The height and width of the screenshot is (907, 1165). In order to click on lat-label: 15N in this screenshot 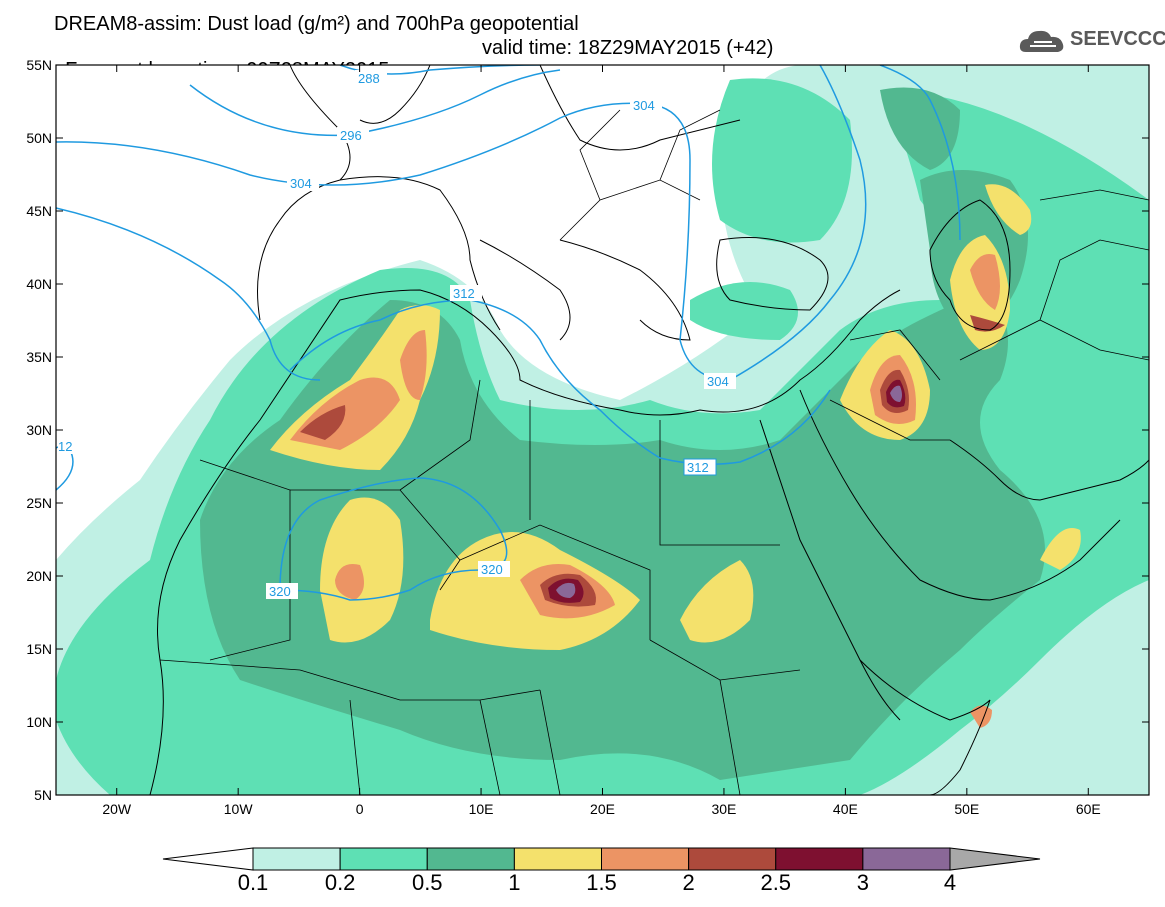, I will do `click(39, 649)`.